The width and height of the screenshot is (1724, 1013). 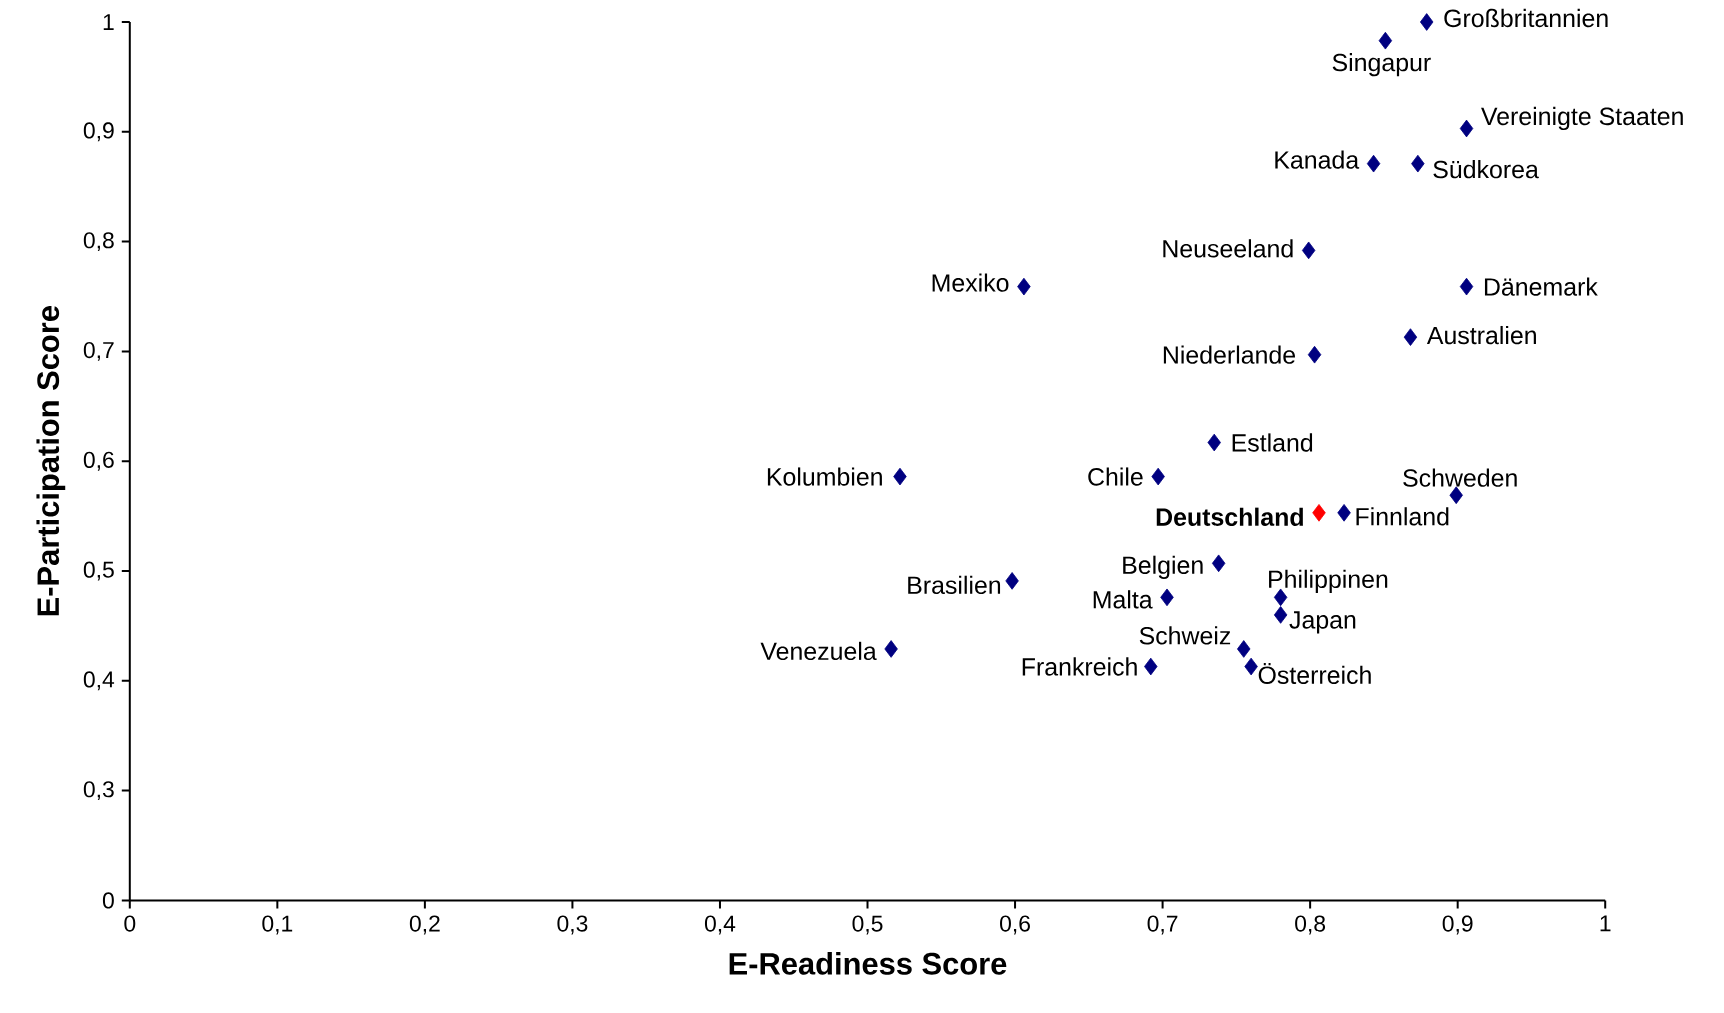 I want to click on annotation: Kanada, so click(x=1317, y=159).